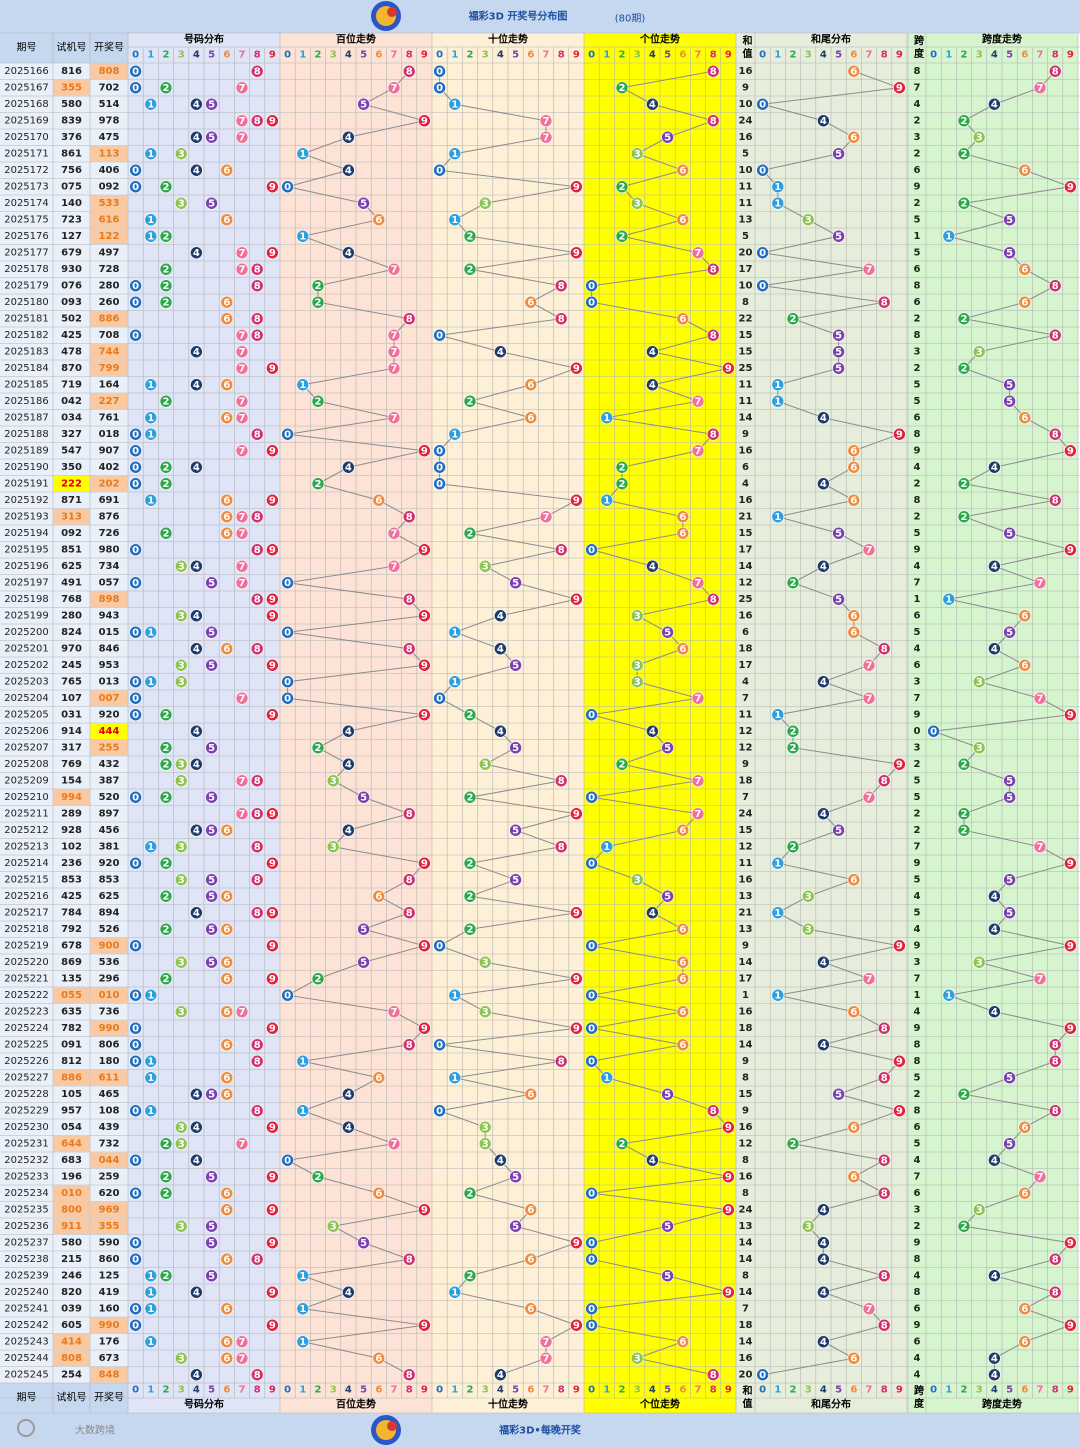  I want to click on trial-number: 625, so click(71, 566).